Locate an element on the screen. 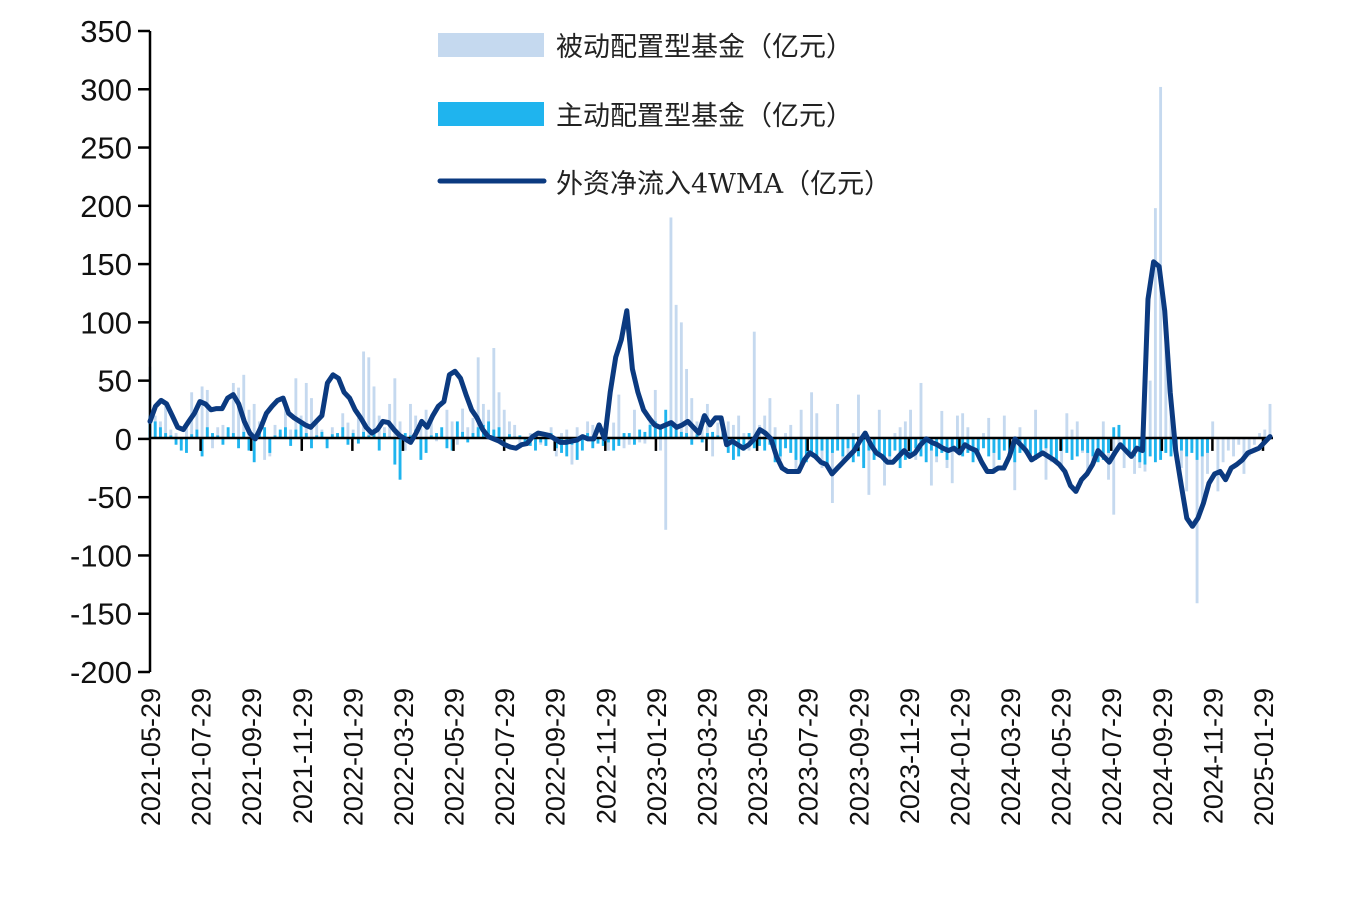 The image size is (1354, 900). x-tick-label: 2021-11-29 is located at coordinates (303, 756).